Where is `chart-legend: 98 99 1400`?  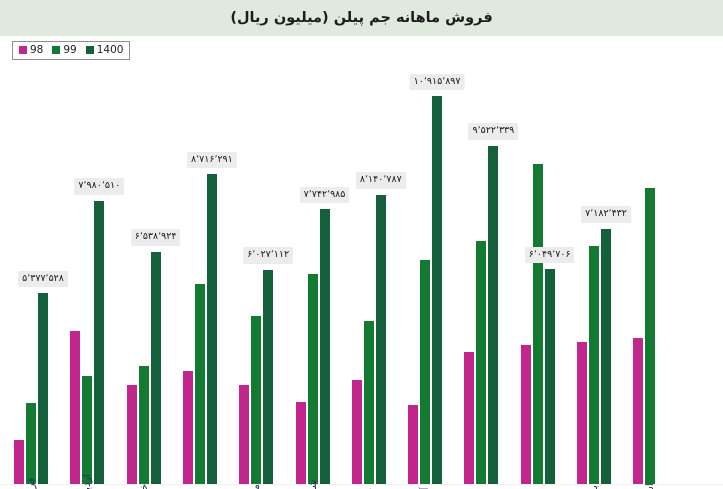 chart-legend: 98 99 1400 is located at coordinates (71, 50).